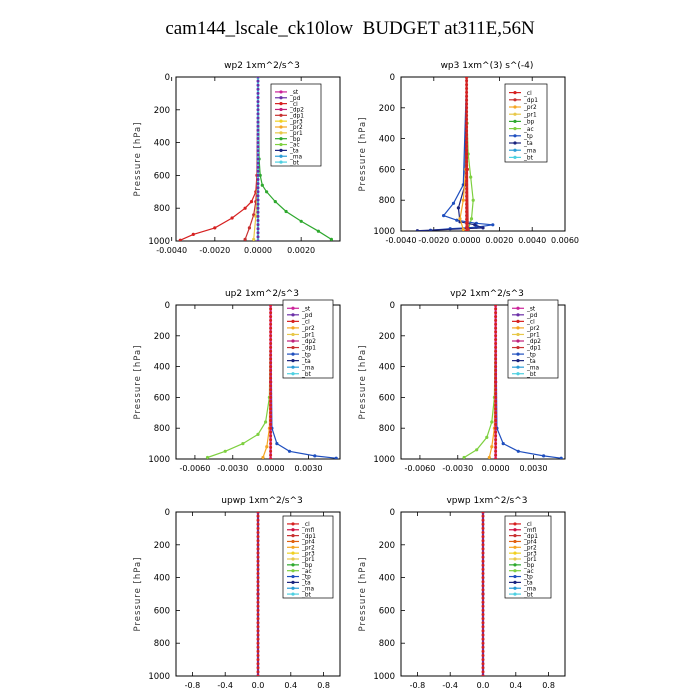  Describe the element at coordinates (401, 240) in the screenshot. I see `x-tick-label: -0.0040` at that location.